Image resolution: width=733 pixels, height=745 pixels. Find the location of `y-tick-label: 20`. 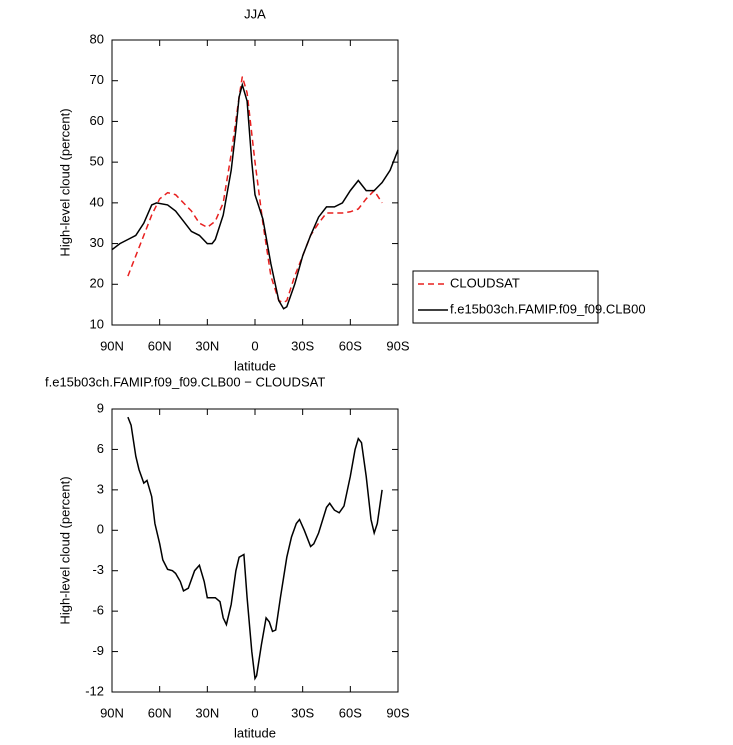

y-tick-label: 20 is located at coordinates (97, 283).